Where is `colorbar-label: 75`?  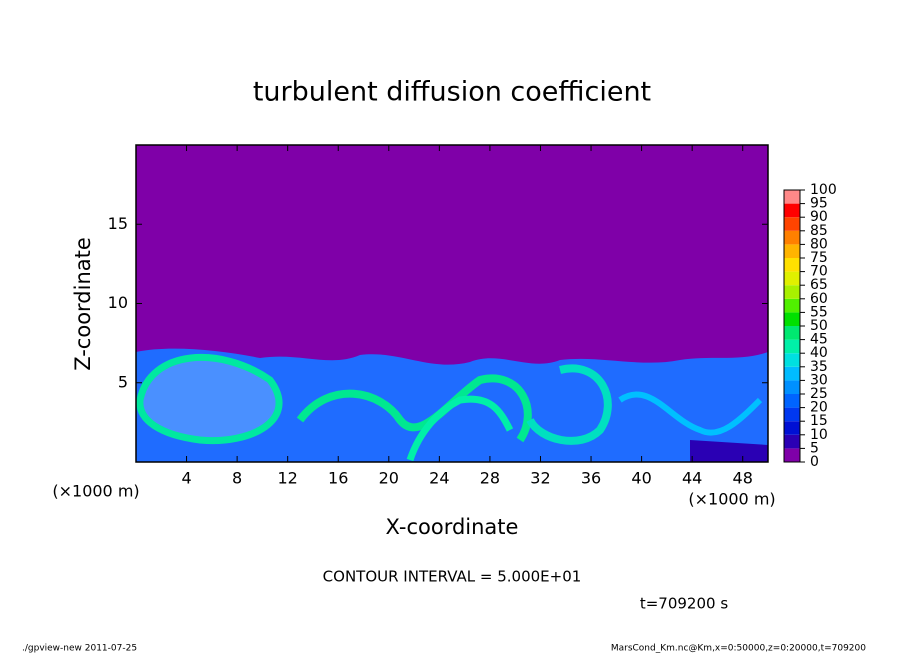 colorbar-label: 75 is located at coordinates (819, 258).